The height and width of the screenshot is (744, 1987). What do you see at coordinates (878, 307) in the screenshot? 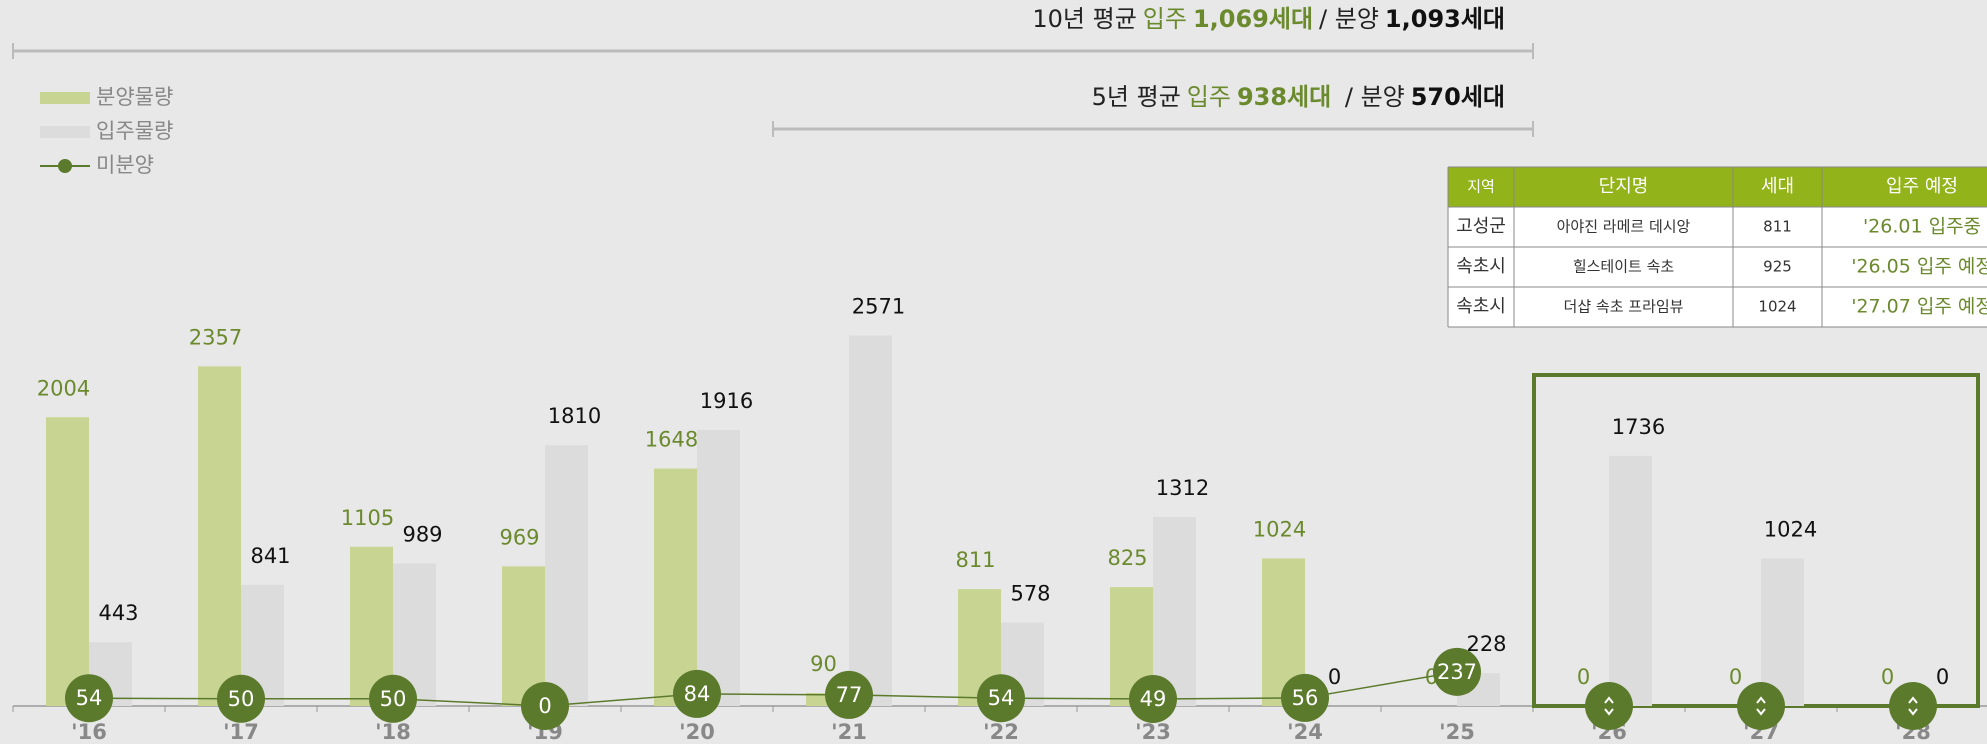
I see `value-label: 2571` at bounding box center [878, 307].